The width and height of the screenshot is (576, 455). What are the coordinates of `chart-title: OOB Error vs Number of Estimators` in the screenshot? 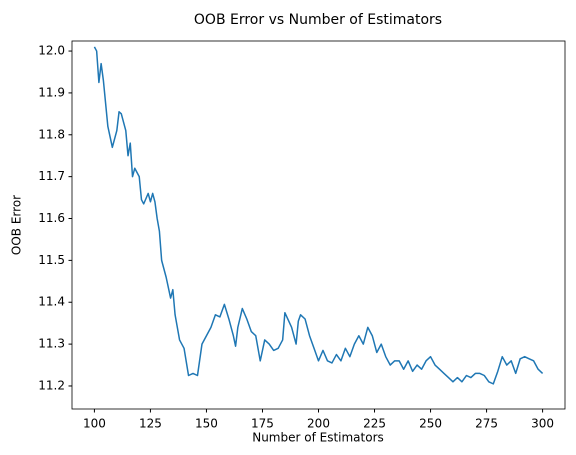 It's located at (318, 20).